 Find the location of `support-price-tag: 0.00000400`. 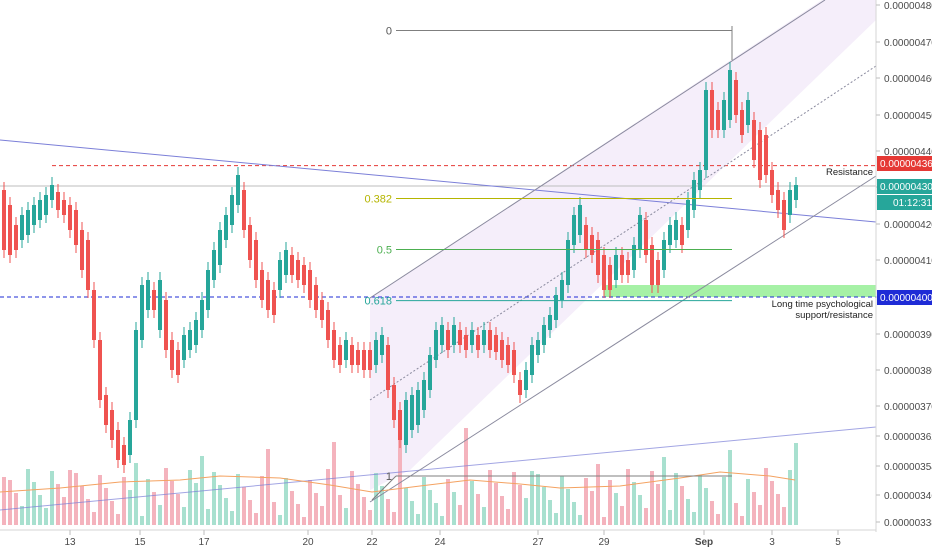

support-price-tag: 0.00000400 is located at coordinates (906, 298).